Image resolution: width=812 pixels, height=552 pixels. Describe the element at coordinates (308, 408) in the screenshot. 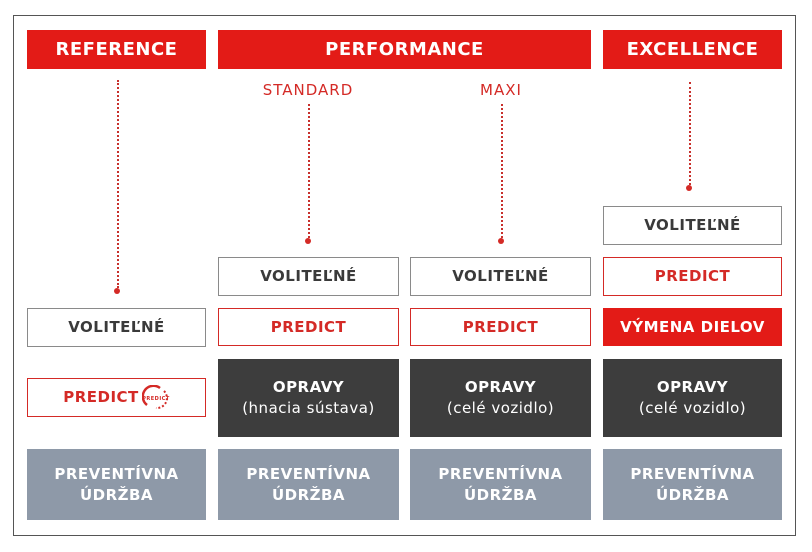

I see `repairs-scope: (hnacia sústava)` at that location.